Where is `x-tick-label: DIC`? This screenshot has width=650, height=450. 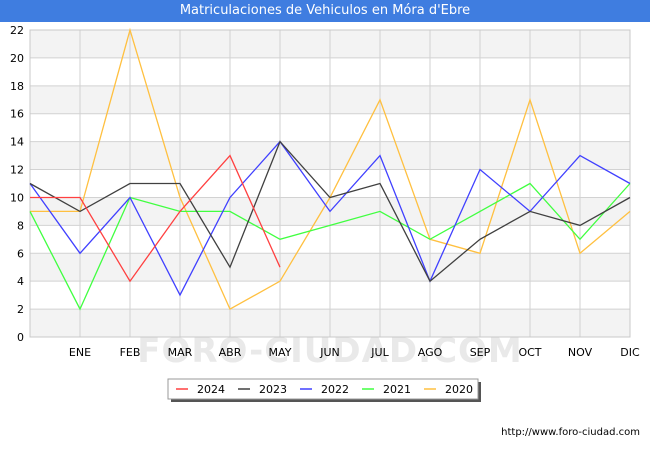
x-tick-label: DIC is located at coordinates (630, 352).